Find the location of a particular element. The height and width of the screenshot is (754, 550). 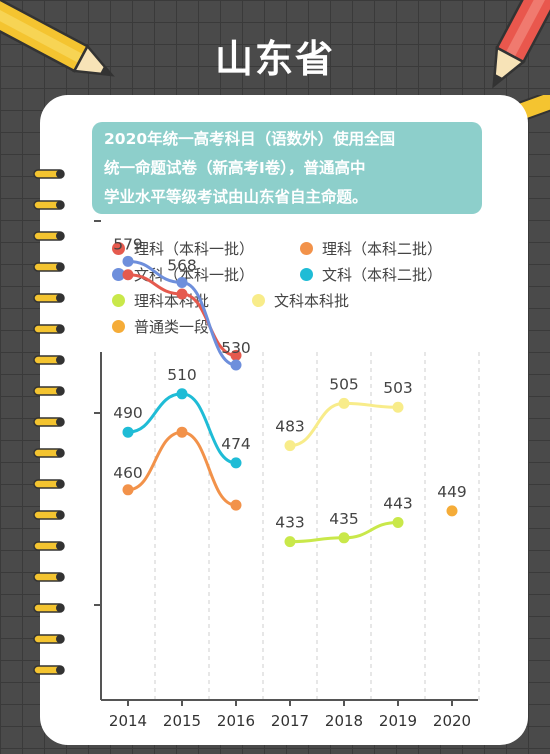

x-tick-label: 2015 is located at coordinates (182, 721).